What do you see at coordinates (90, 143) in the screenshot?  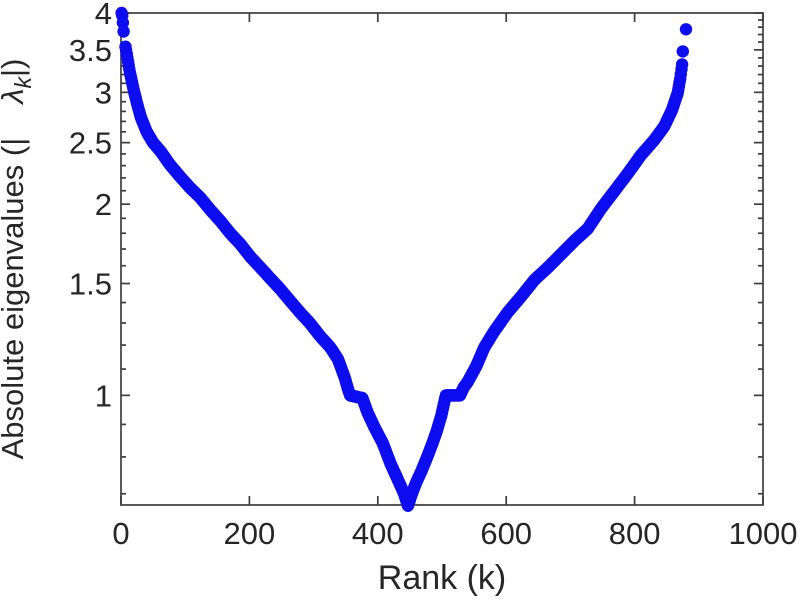 I see `y-tick-label: 2.5` at bounding box center [90, 143].